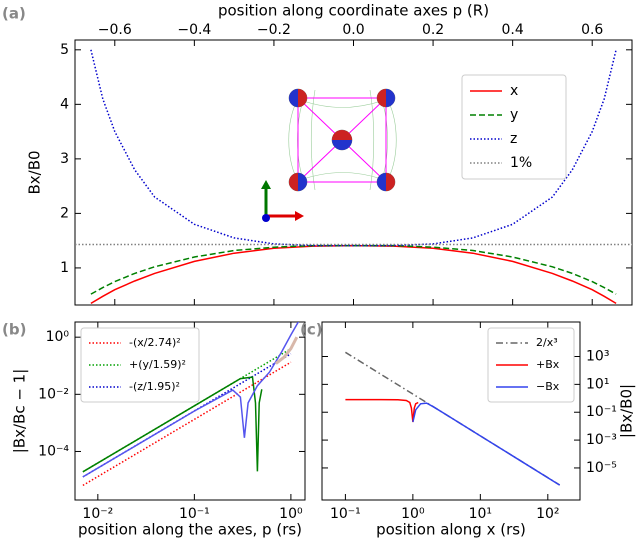 The height and width of the screenshot is (539, 637). Describe the element at coordinates (97, 514) in the screenshot. I see `x-tick-label: 10⁻²` at that location.